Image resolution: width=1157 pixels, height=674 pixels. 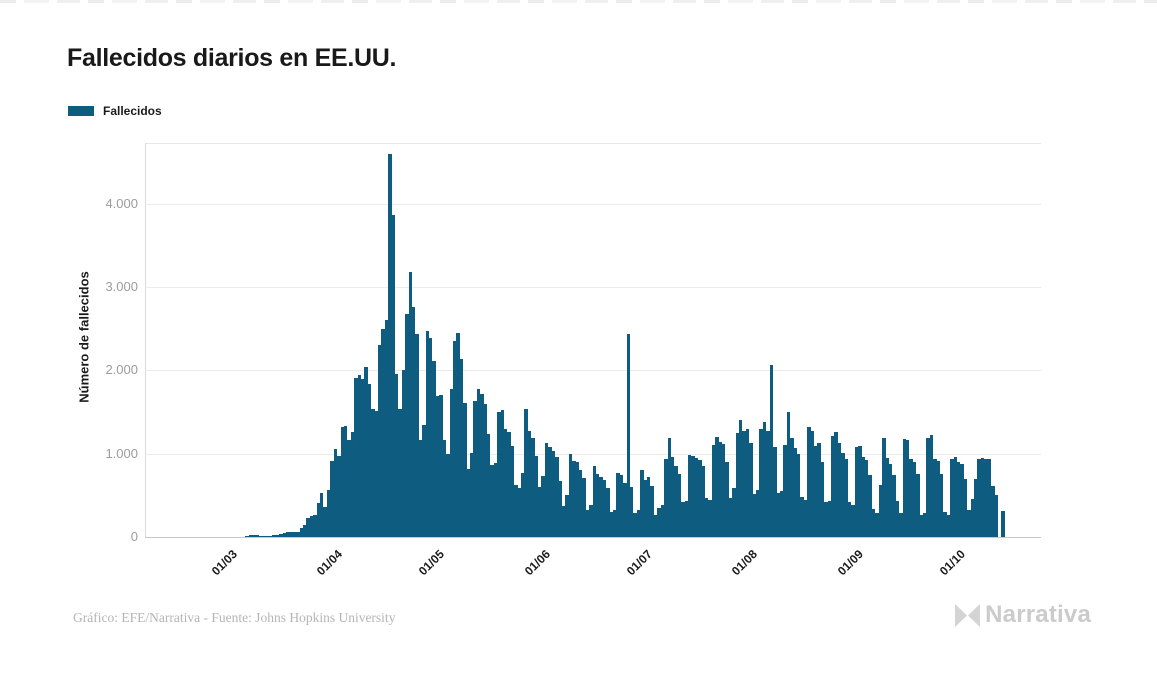 What do you see at coordinates (121, 286) in the screenshot?
I see `y-tick-label: 3.000` at bounding box center [121, 286].